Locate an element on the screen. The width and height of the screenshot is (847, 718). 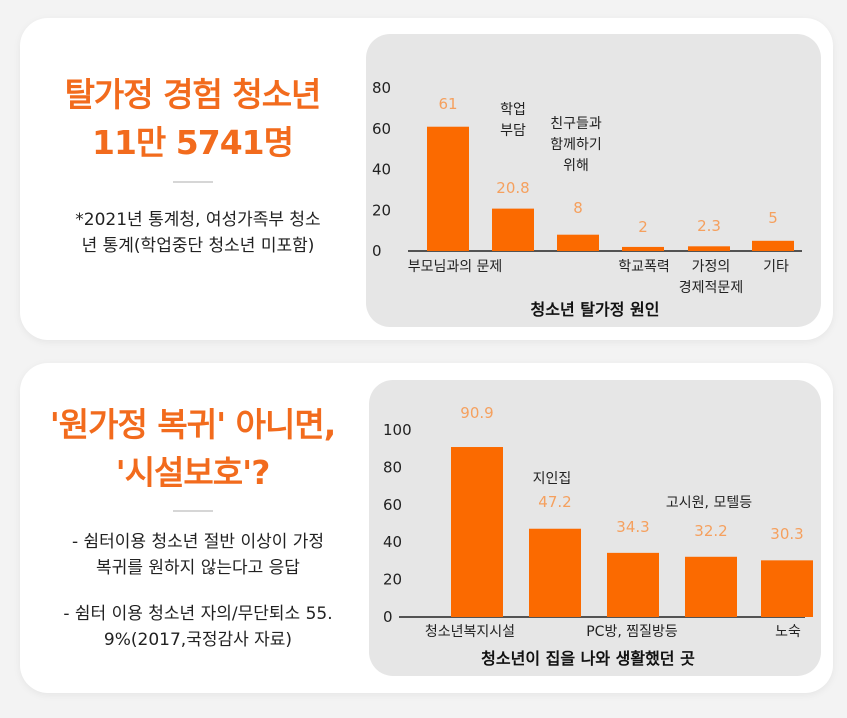
category-label: 지인집 is located at coordinates (552, 479).